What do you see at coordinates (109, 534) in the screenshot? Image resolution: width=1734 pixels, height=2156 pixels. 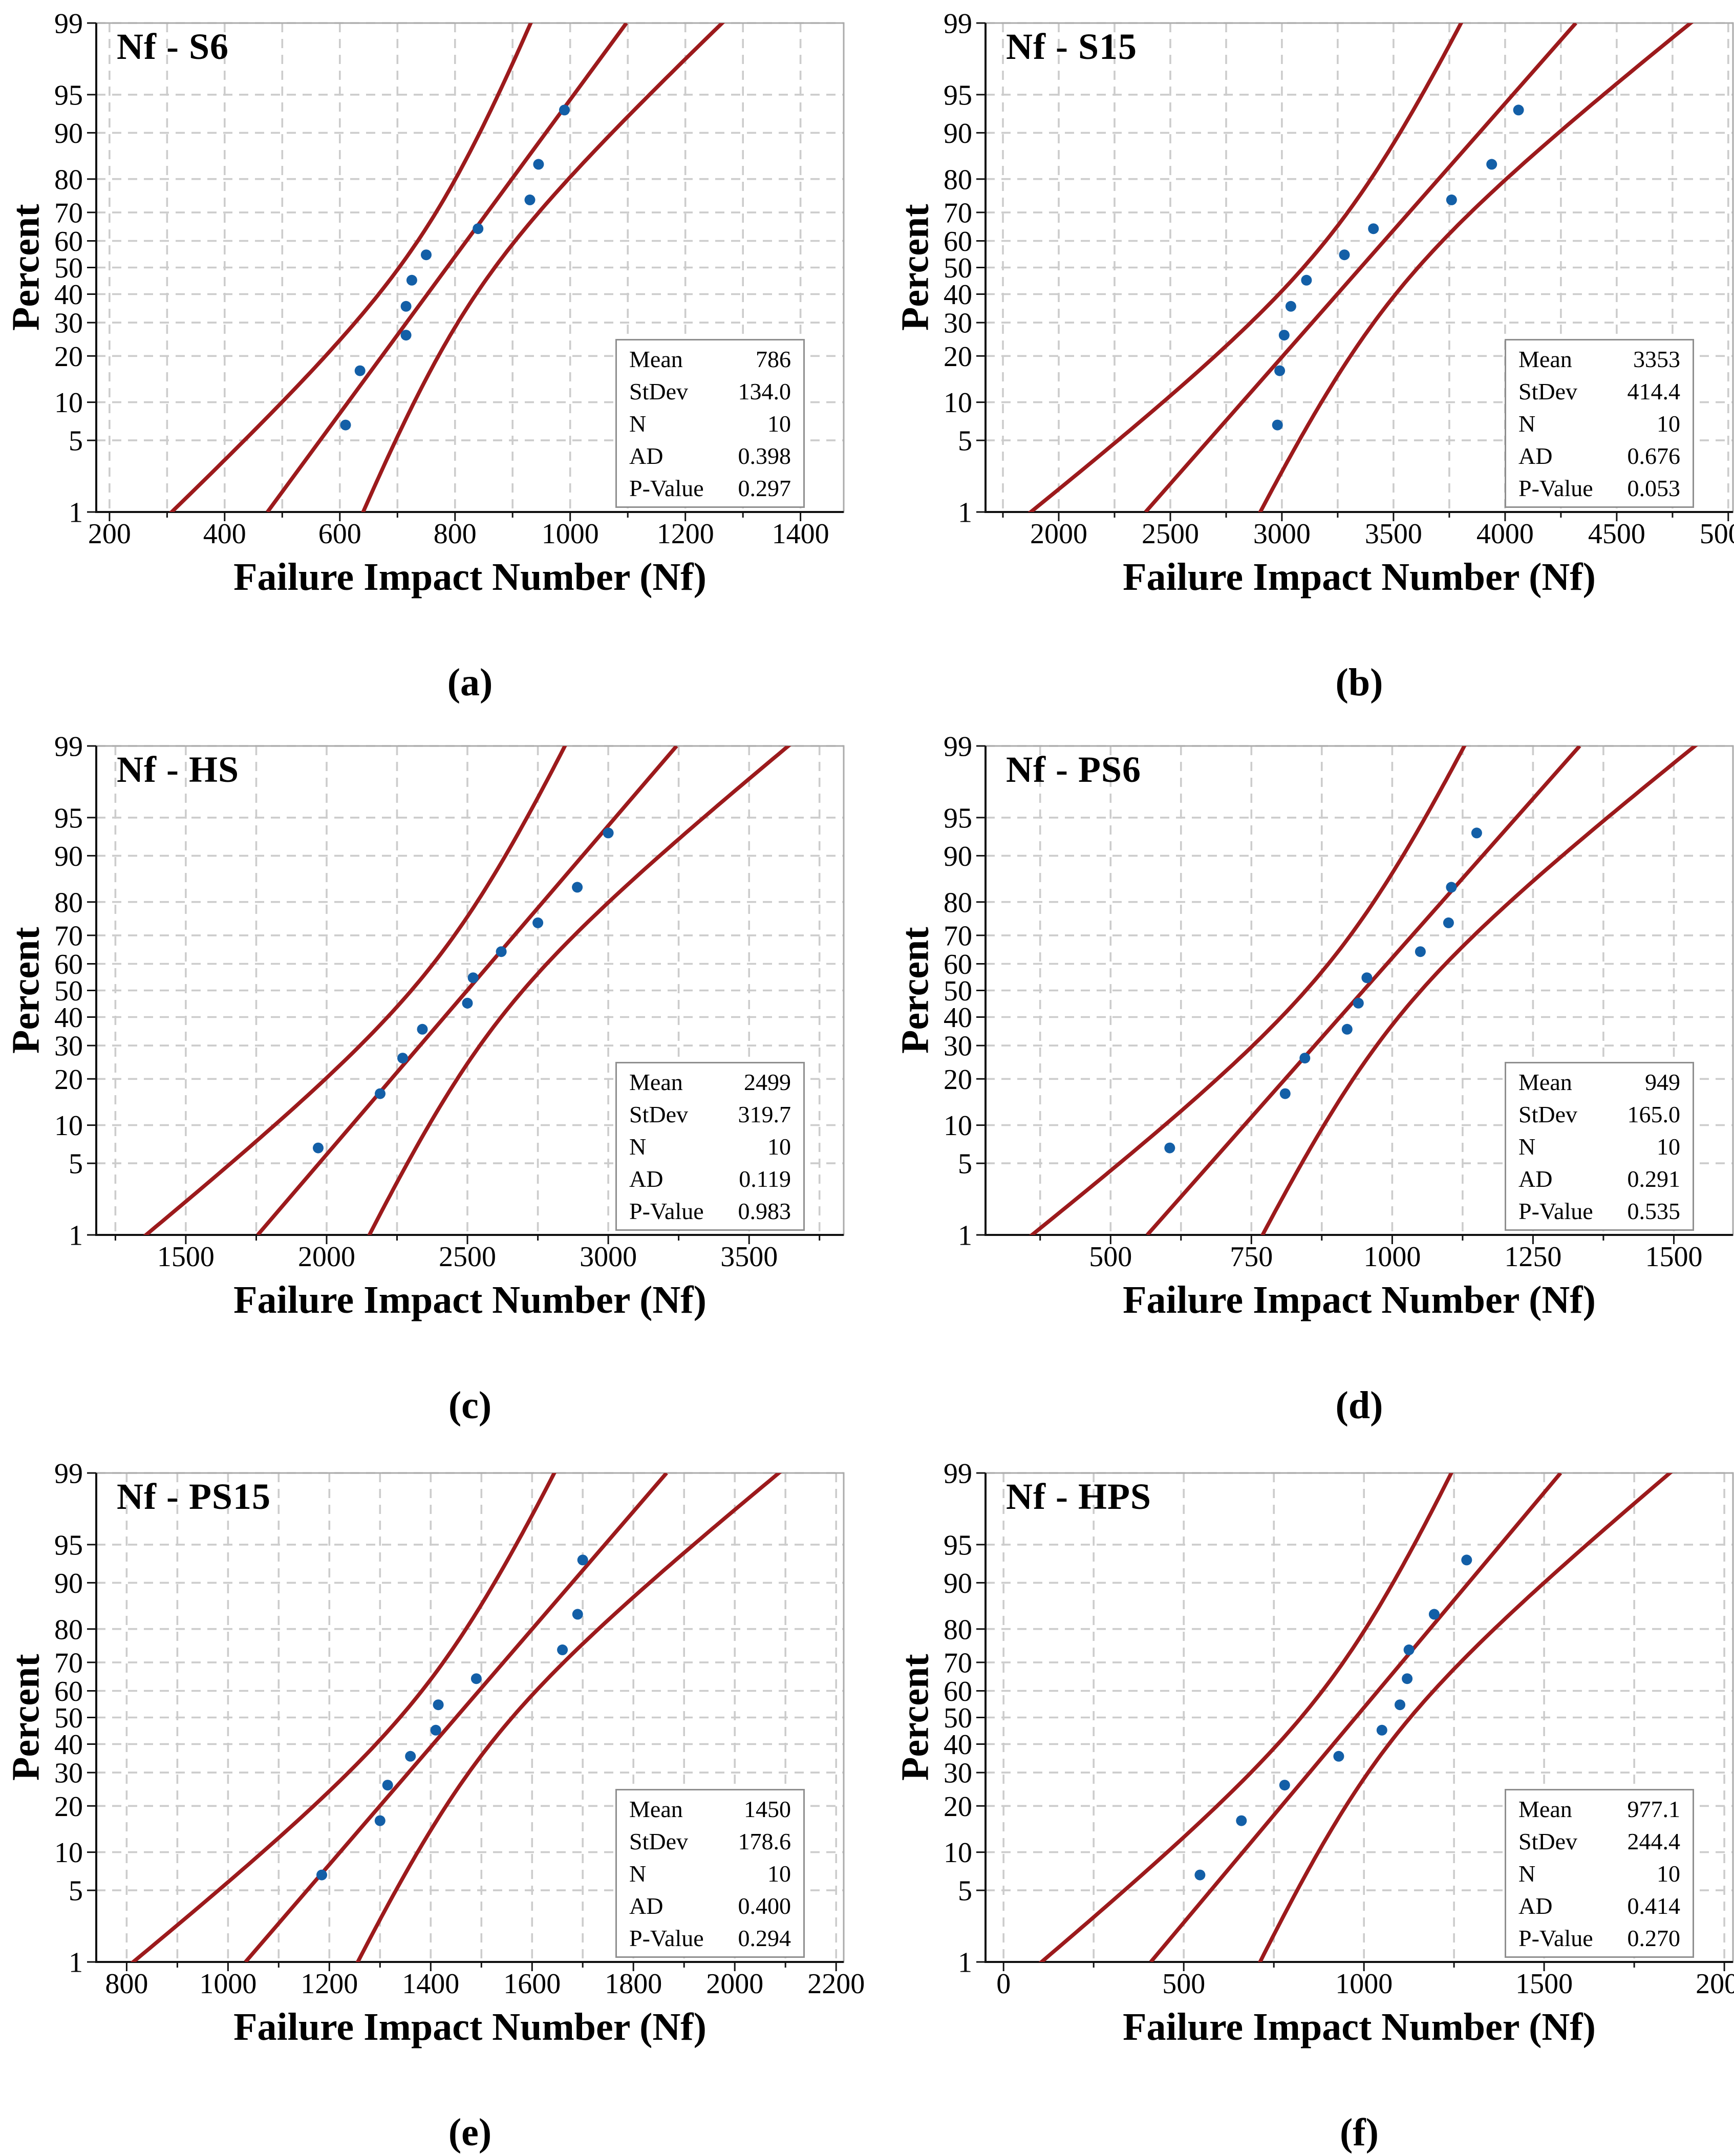 I see `svg-text: 200` at bounding box center [109, 534].